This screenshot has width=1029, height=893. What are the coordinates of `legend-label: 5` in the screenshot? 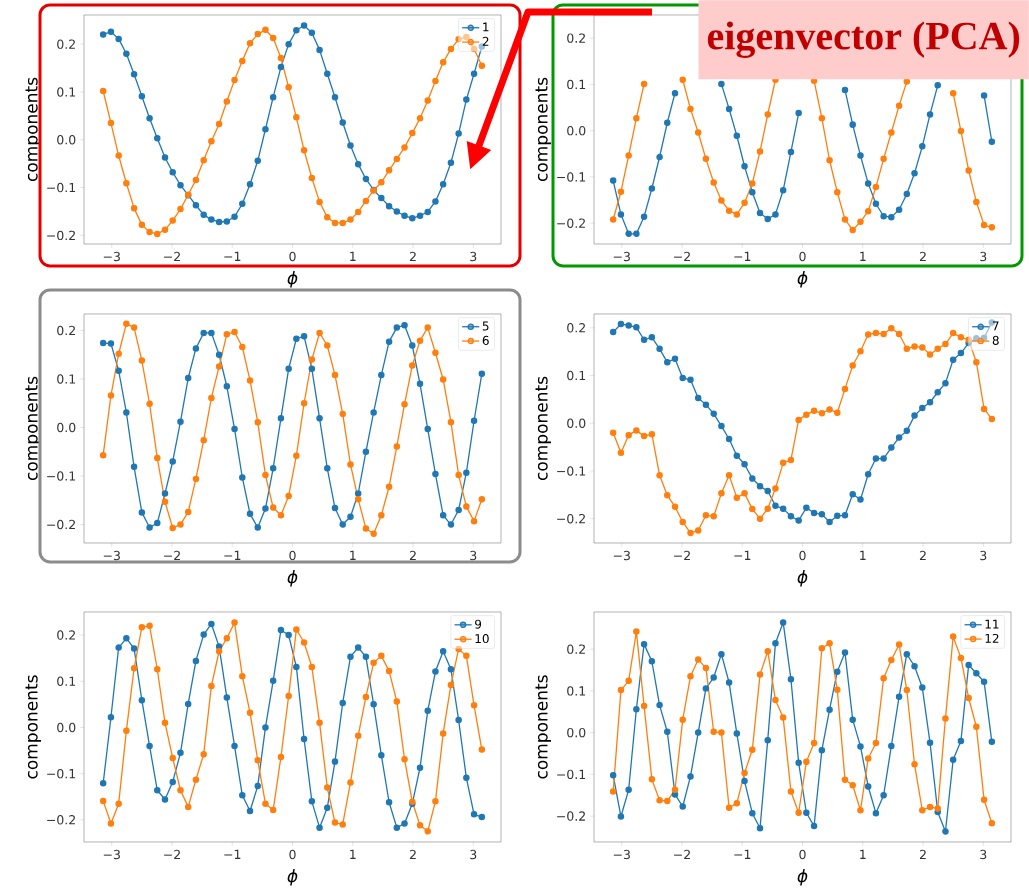 It's located at (485, 326).